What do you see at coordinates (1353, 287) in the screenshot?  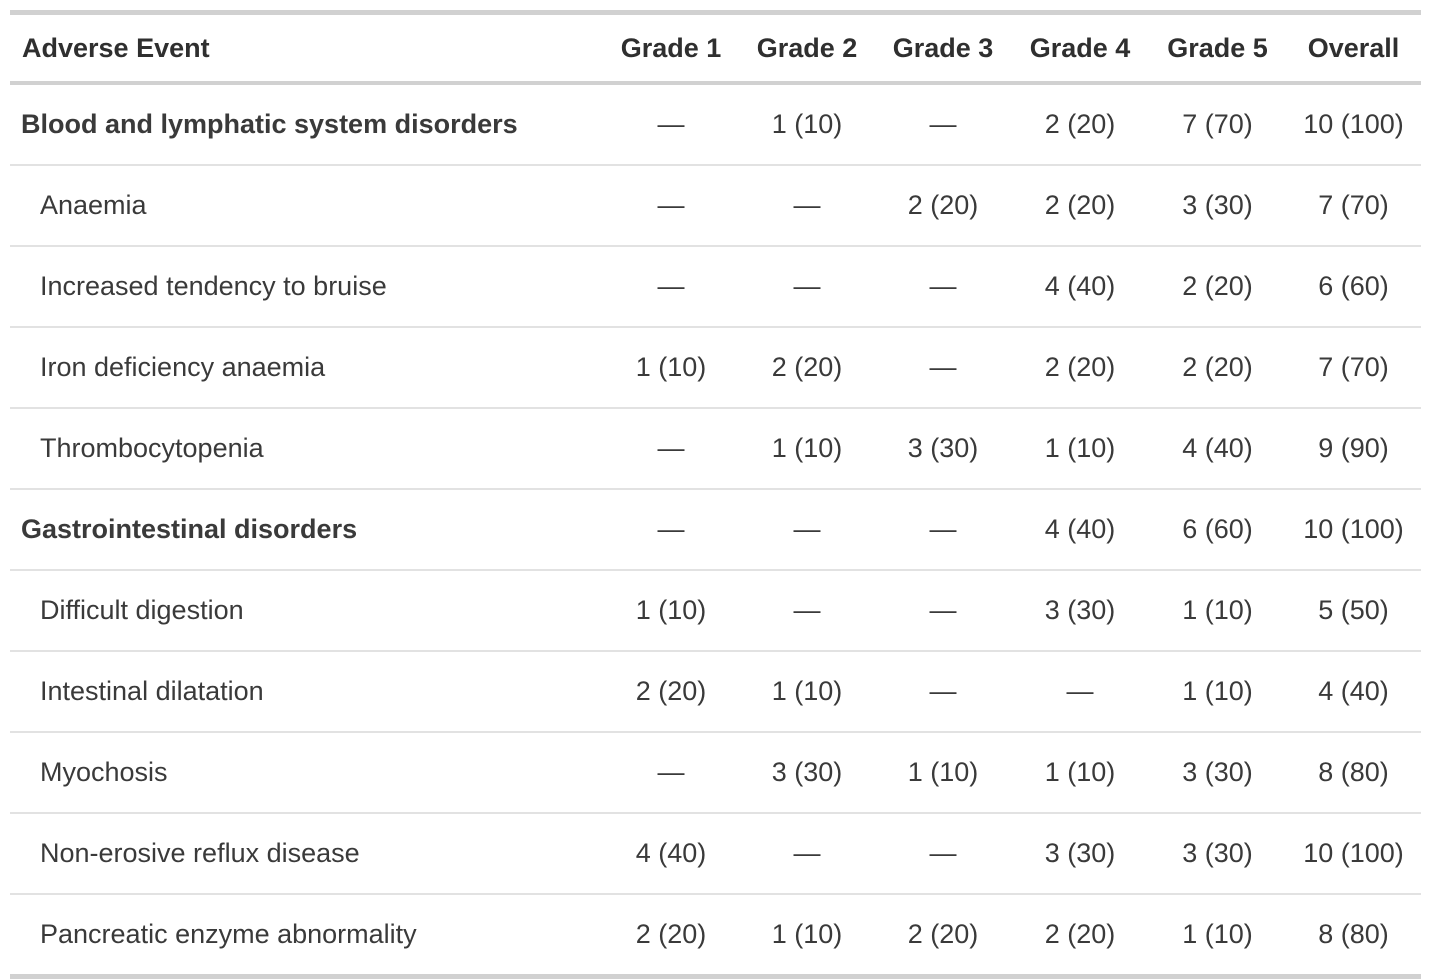 I see `cell-overall: 6 (60)` at bounding box center [1353, 287].